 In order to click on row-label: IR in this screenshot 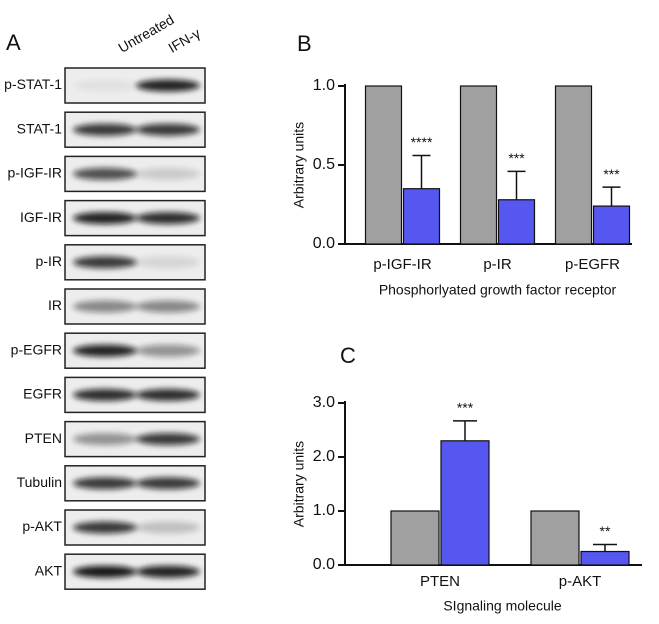, I will do `click(55, 305)`.